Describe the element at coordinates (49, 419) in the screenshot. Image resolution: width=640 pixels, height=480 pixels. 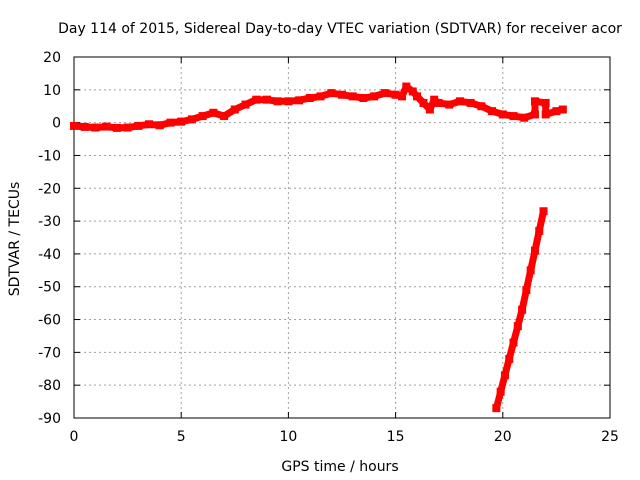
I see `y-tick-label: -90` at that location.